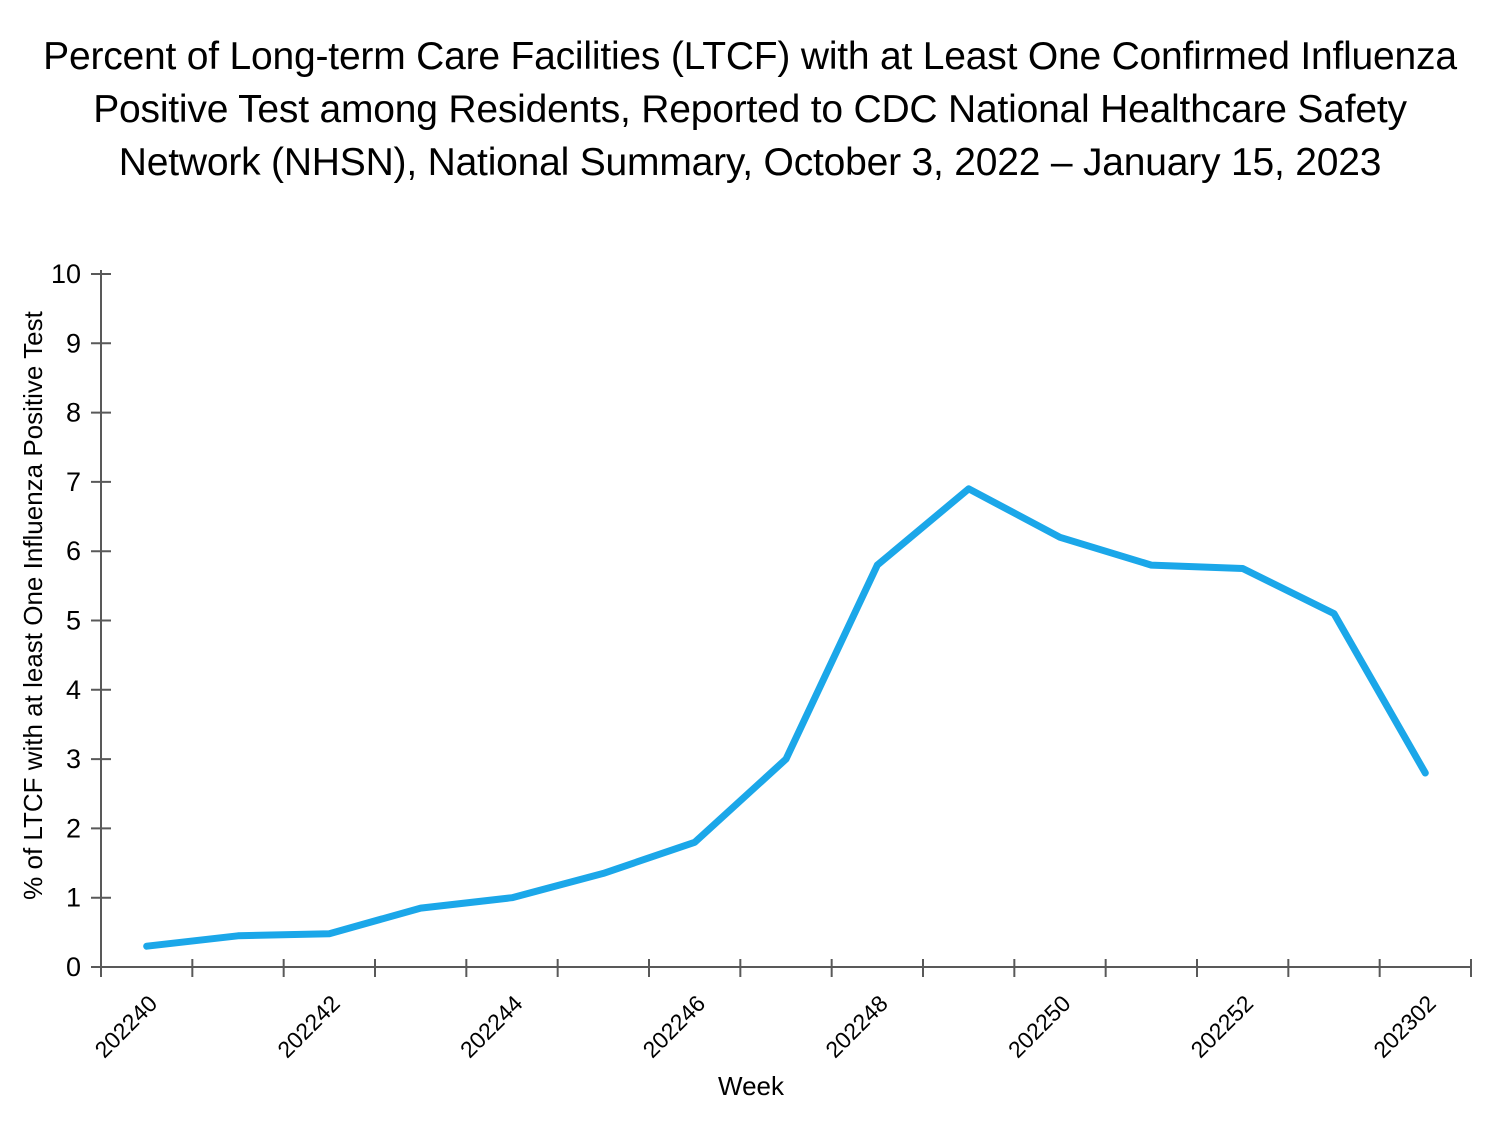 The height and width of the screenshot is (1125, 1500). I want to click on x-tick-label: 202250, so click(1039, 1026).